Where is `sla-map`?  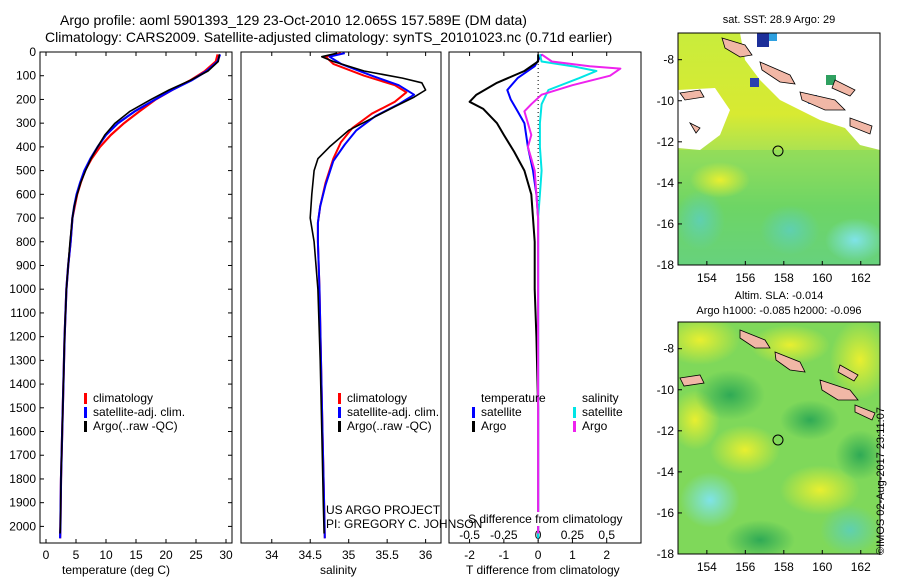
sla-map is located at coordinates (779, 438).